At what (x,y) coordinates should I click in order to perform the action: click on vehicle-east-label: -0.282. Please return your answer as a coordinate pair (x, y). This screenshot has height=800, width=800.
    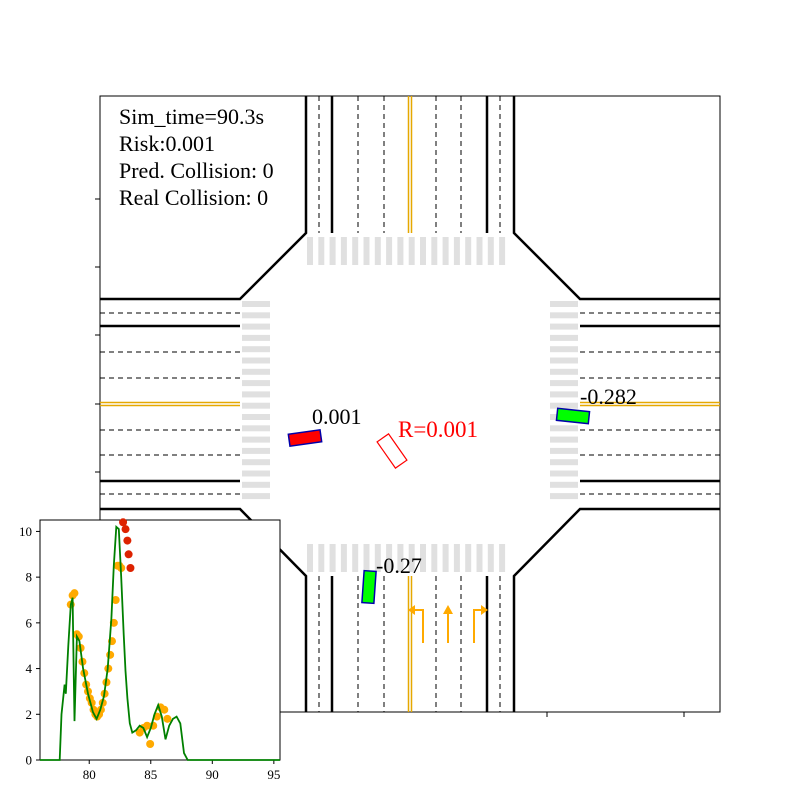
    Looking at the image, I should click on (608, 396).